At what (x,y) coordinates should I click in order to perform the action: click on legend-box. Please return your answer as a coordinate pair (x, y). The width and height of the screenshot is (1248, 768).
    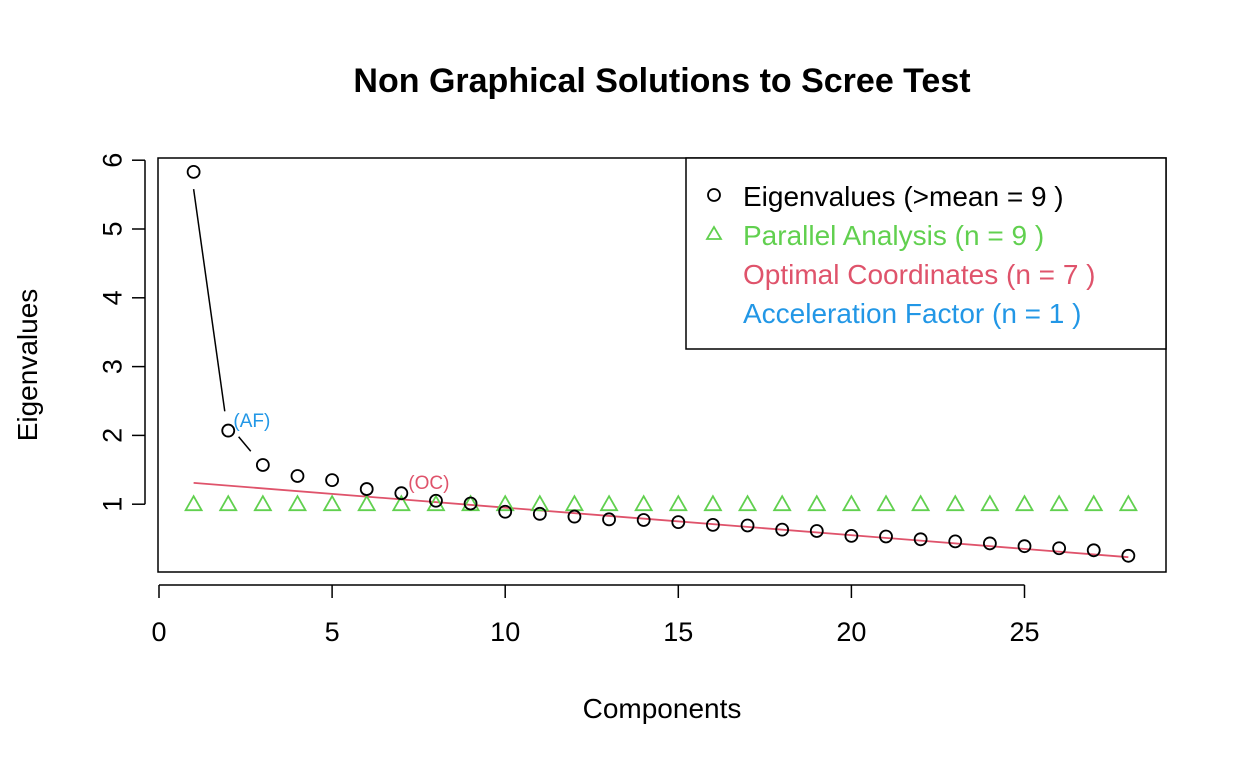
    Looking at the image, I should click on (926, 253).